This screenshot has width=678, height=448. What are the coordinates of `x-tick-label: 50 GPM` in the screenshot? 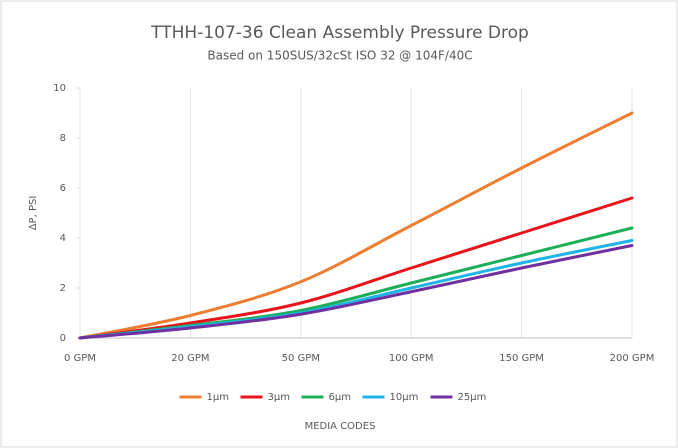 It's located at (301, 358).